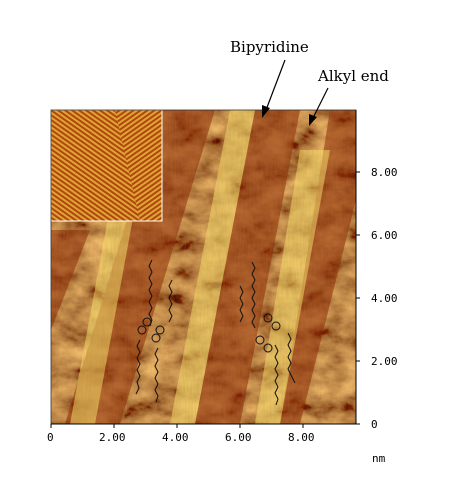  I want to click on x-axis, so click(203, 425).